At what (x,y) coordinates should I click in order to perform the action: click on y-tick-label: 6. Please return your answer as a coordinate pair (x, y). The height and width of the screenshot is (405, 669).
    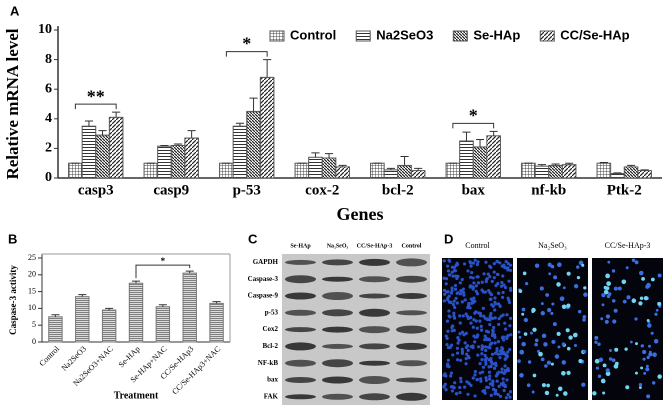
    Looking at the image, I should click on (48, 88).